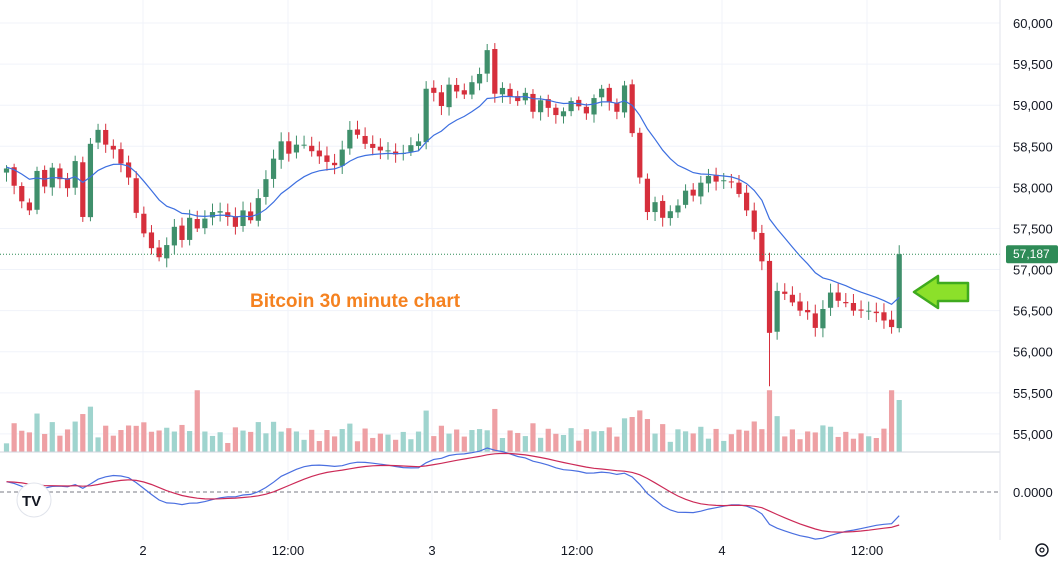 The width and height of the screenshot is (1064, 567). What do you see at coordinates (355, 301) in the screenshot?
I see `chart-title: Bitcoin 30 minute chart` at bounding box center [355, 301].